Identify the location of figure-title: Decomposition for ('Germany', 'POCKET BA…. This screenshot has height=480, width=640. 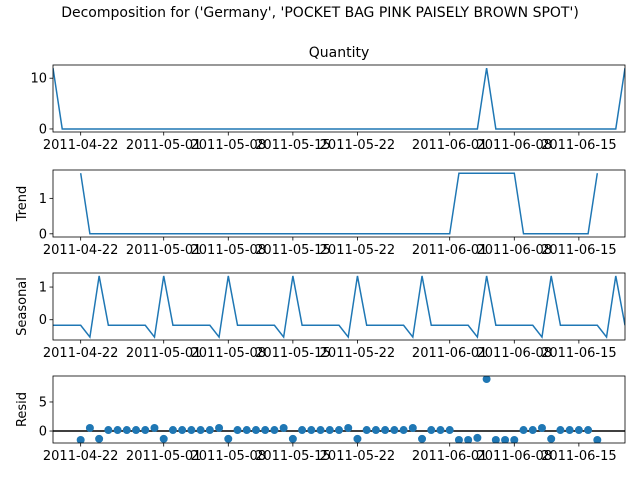
(320, 13).